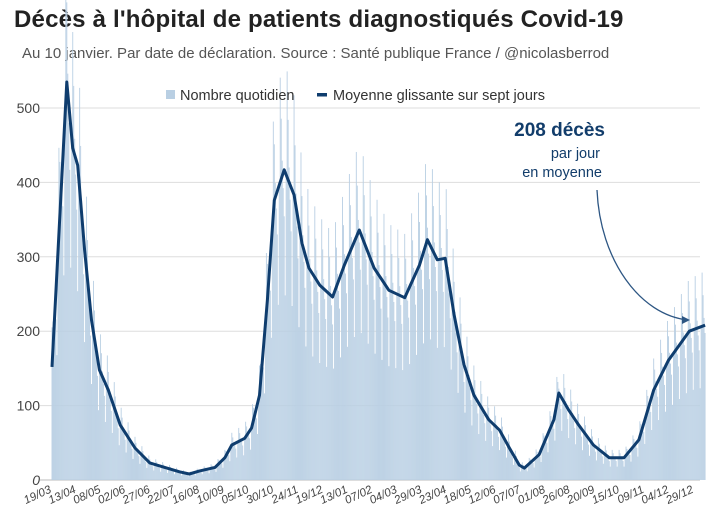 This screenshot has height=517, width=713. What do you see at coordinates (36, 480) in the screenshot?
I see `y-tick-label: 0` at bounding box center [36, 480].